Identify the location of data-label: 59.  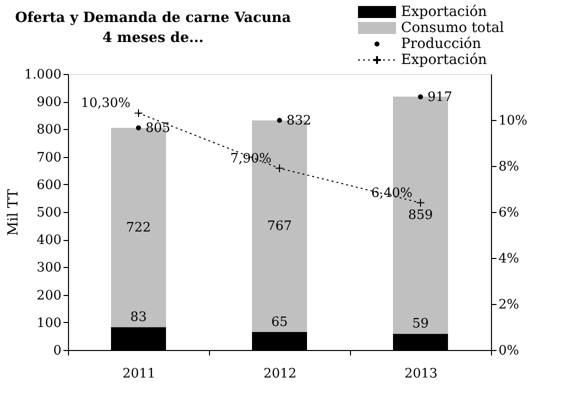
(420, 324).